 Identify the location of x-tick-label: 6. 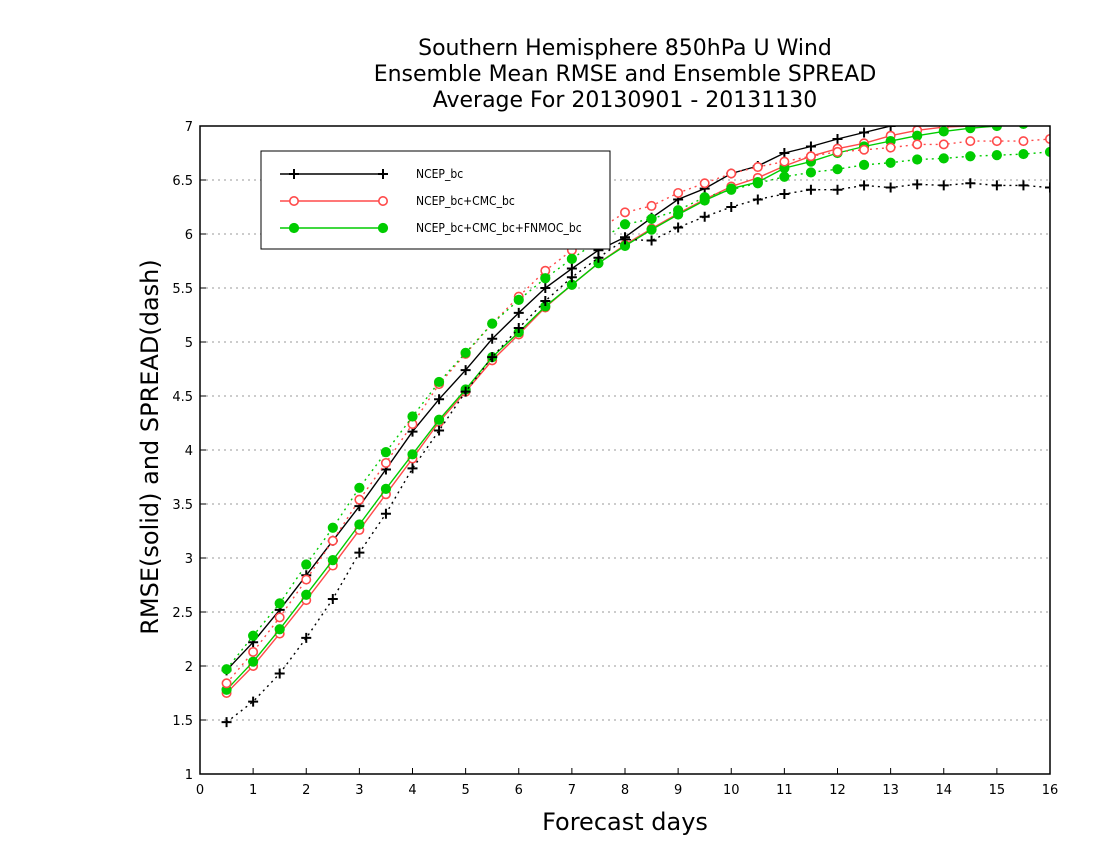
(519, 790).